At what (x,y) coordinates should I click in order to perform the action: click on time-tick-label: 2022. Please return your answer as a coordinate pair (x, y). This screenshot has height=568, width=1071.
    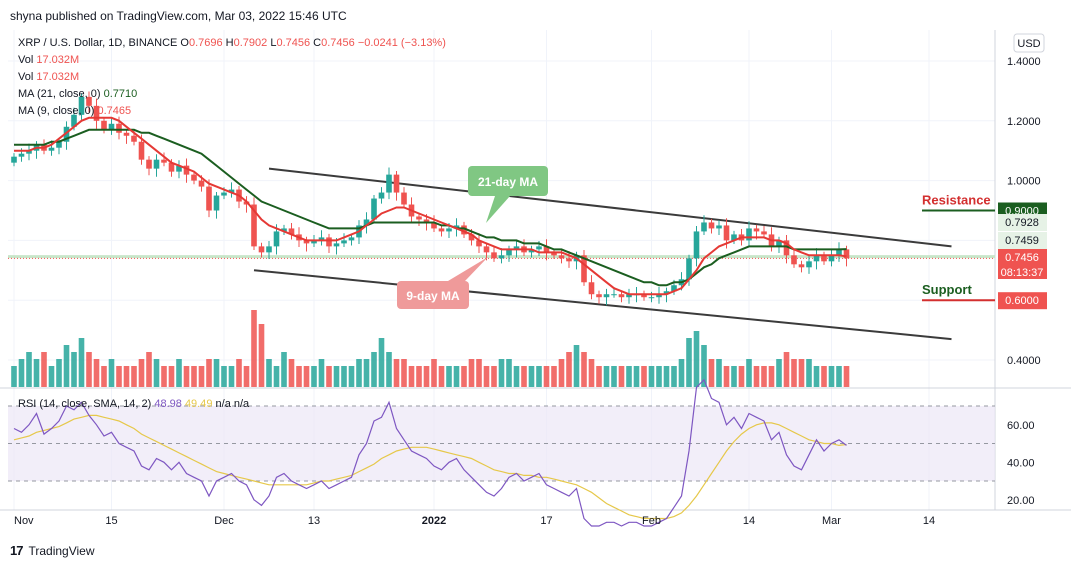
    Looking at the image, I should click on (434, 521).